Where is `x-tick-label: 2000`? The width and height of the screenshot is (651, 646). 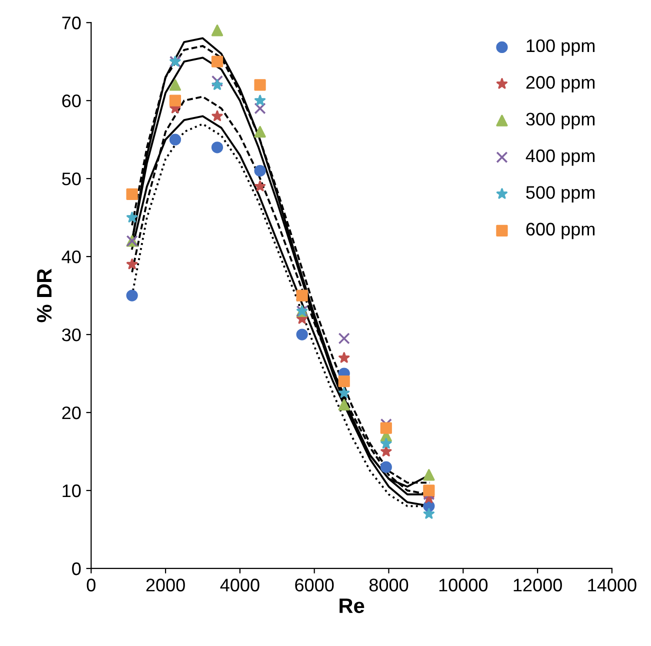 x-tick-label: 2000 is located at coordinates (165, 585).